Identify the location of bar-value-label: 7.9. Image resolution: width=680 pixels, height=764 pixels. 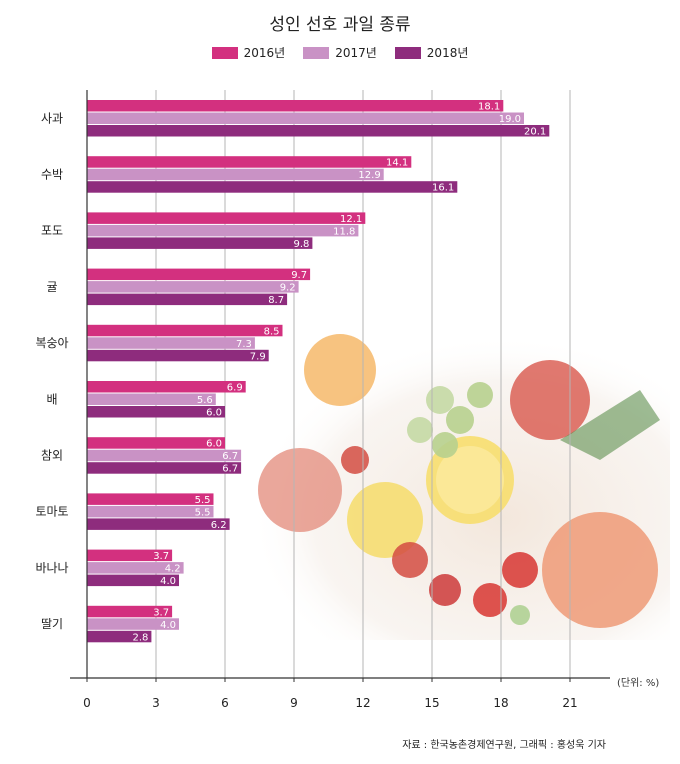
(258, 356).